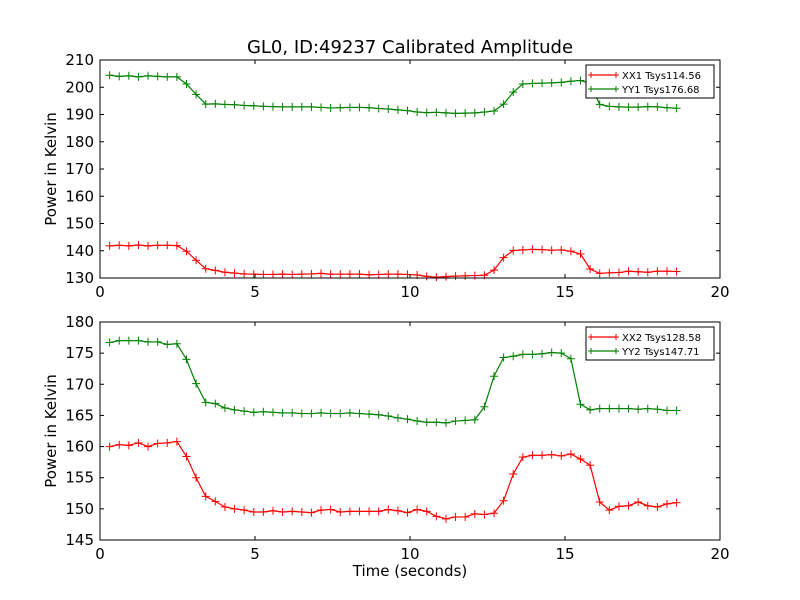  Describe the element at coordinates (51, 431) in the screenshot. I see `y-axis-label: Power in Kelvin` at that location.